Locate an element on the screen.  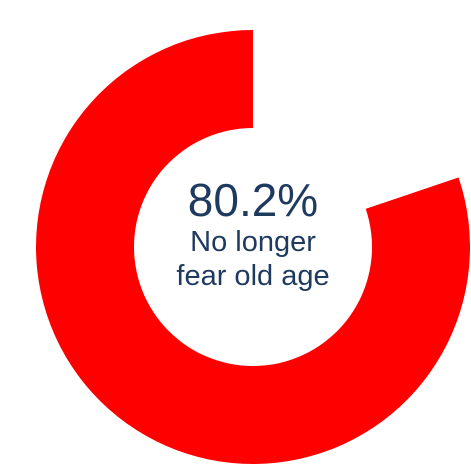
center-caption-line-2: fear old age is located at coordinates (253, 276).